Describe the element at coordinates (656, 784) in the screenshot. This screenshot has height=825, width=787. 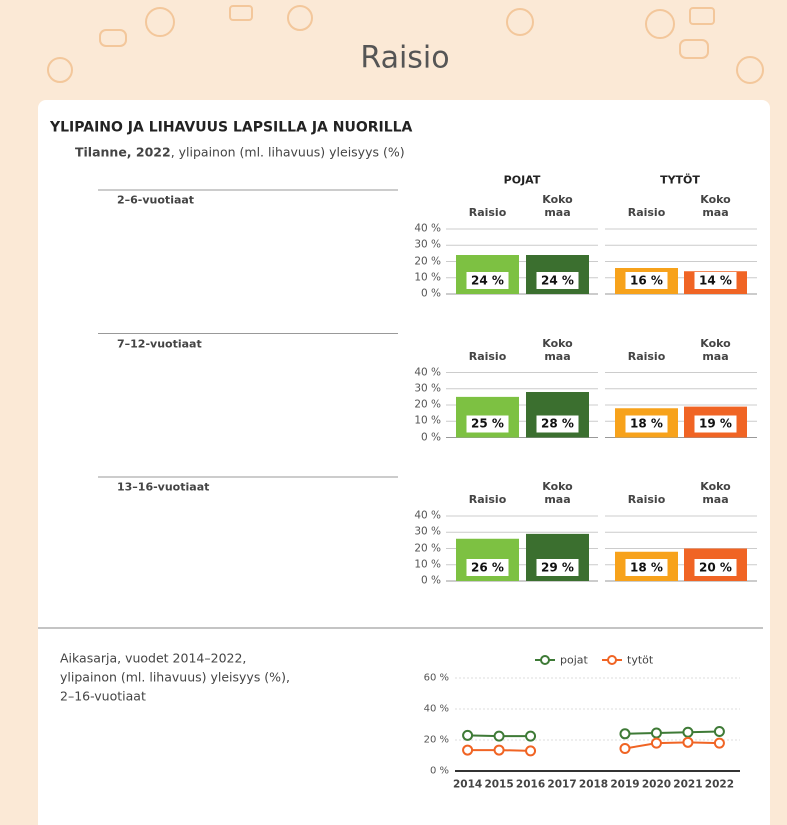
I see `x-tick-label: 2020` at that location.